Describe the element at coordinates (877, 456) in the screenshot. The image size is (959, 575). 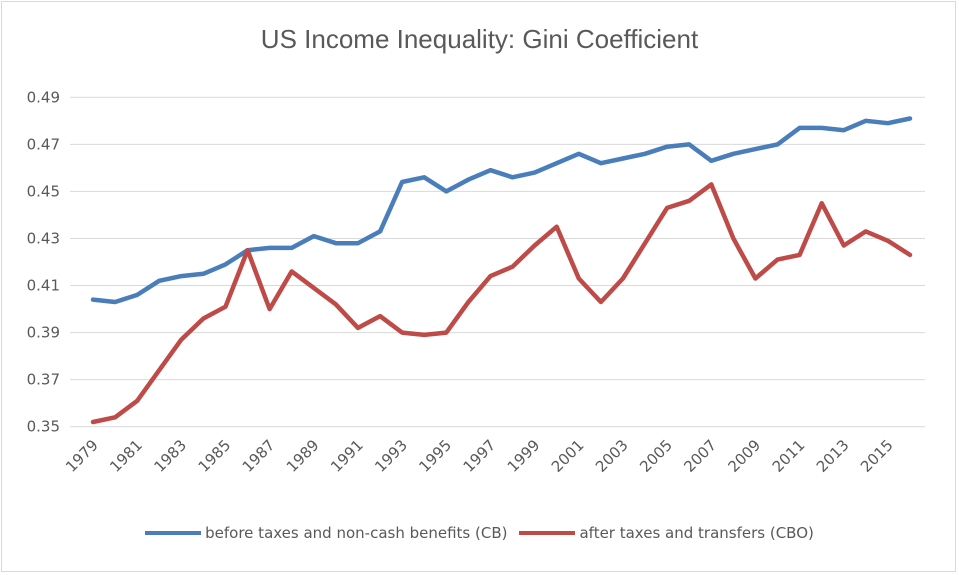
I see `x-tick-label: 2015` at that location.